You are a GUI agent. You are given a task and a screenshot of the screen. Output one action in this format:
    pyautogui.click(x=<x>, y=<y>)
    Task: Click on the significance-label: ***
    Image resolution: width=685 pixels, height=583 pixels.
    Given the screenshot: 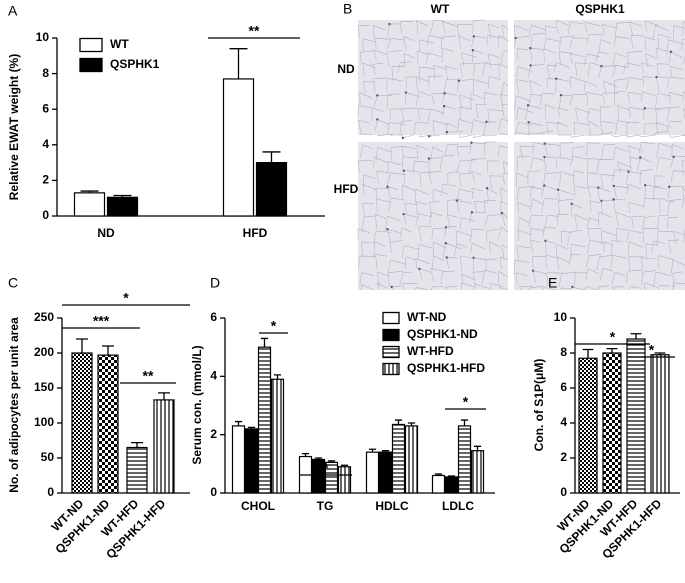 What is the action you would take?
    pyautogui.click(x=101, y=321)
    